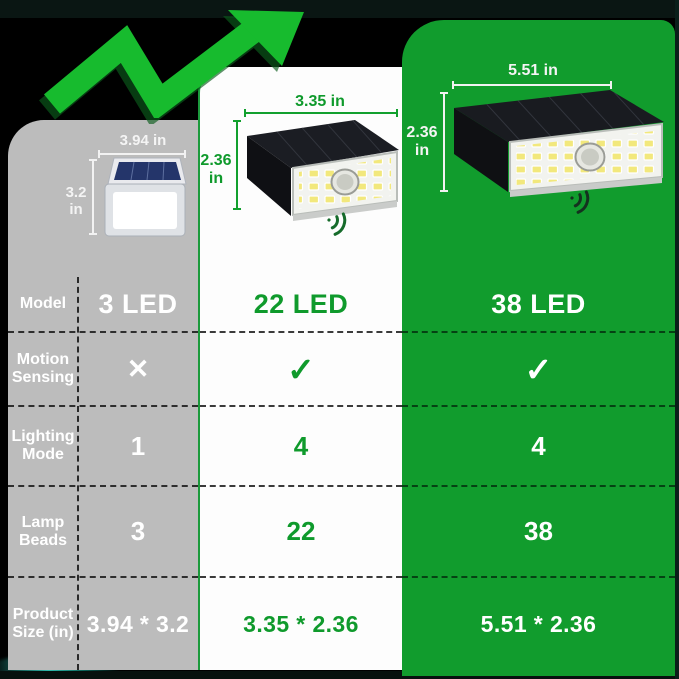 This screenshot has width=679, height=679. Describe the element at coordinates (43, 445) in the screenshot. I see `row-label-lighting-mode: Lighting Mode` at that location.